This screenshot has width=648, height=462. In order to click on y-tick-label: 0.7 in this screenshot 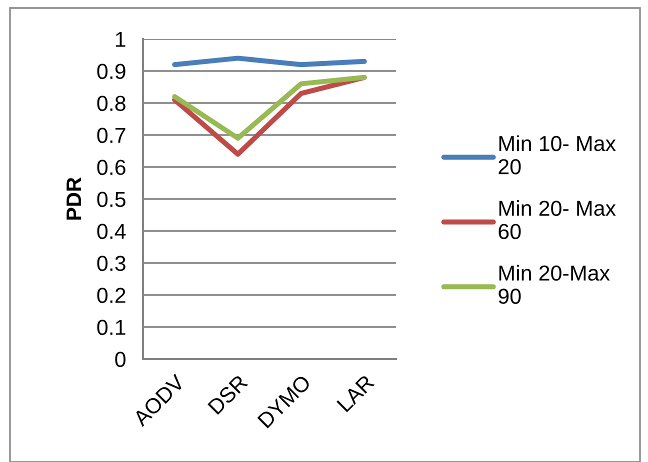, I will do `click(111, 136)`.